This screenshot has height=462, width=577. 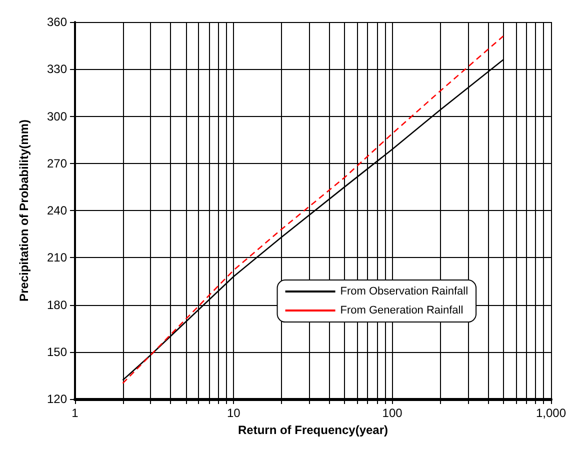 I want to click on x-tick-label: 1, so click(x=75, y=413).